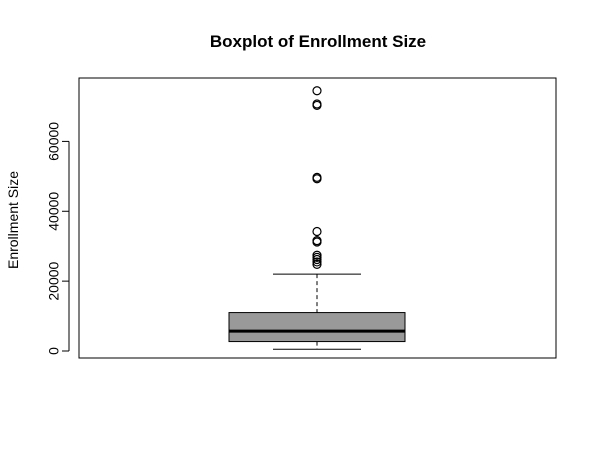 The image size is (597, 458). I want to click on y-tick-label: 0, so click(54, 351).